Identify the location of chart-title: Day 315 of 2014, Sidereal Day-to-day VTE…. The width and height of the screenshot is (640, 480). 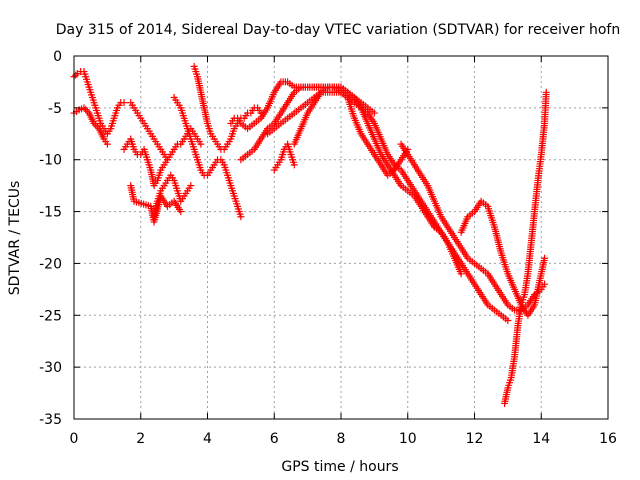
(338, 30).